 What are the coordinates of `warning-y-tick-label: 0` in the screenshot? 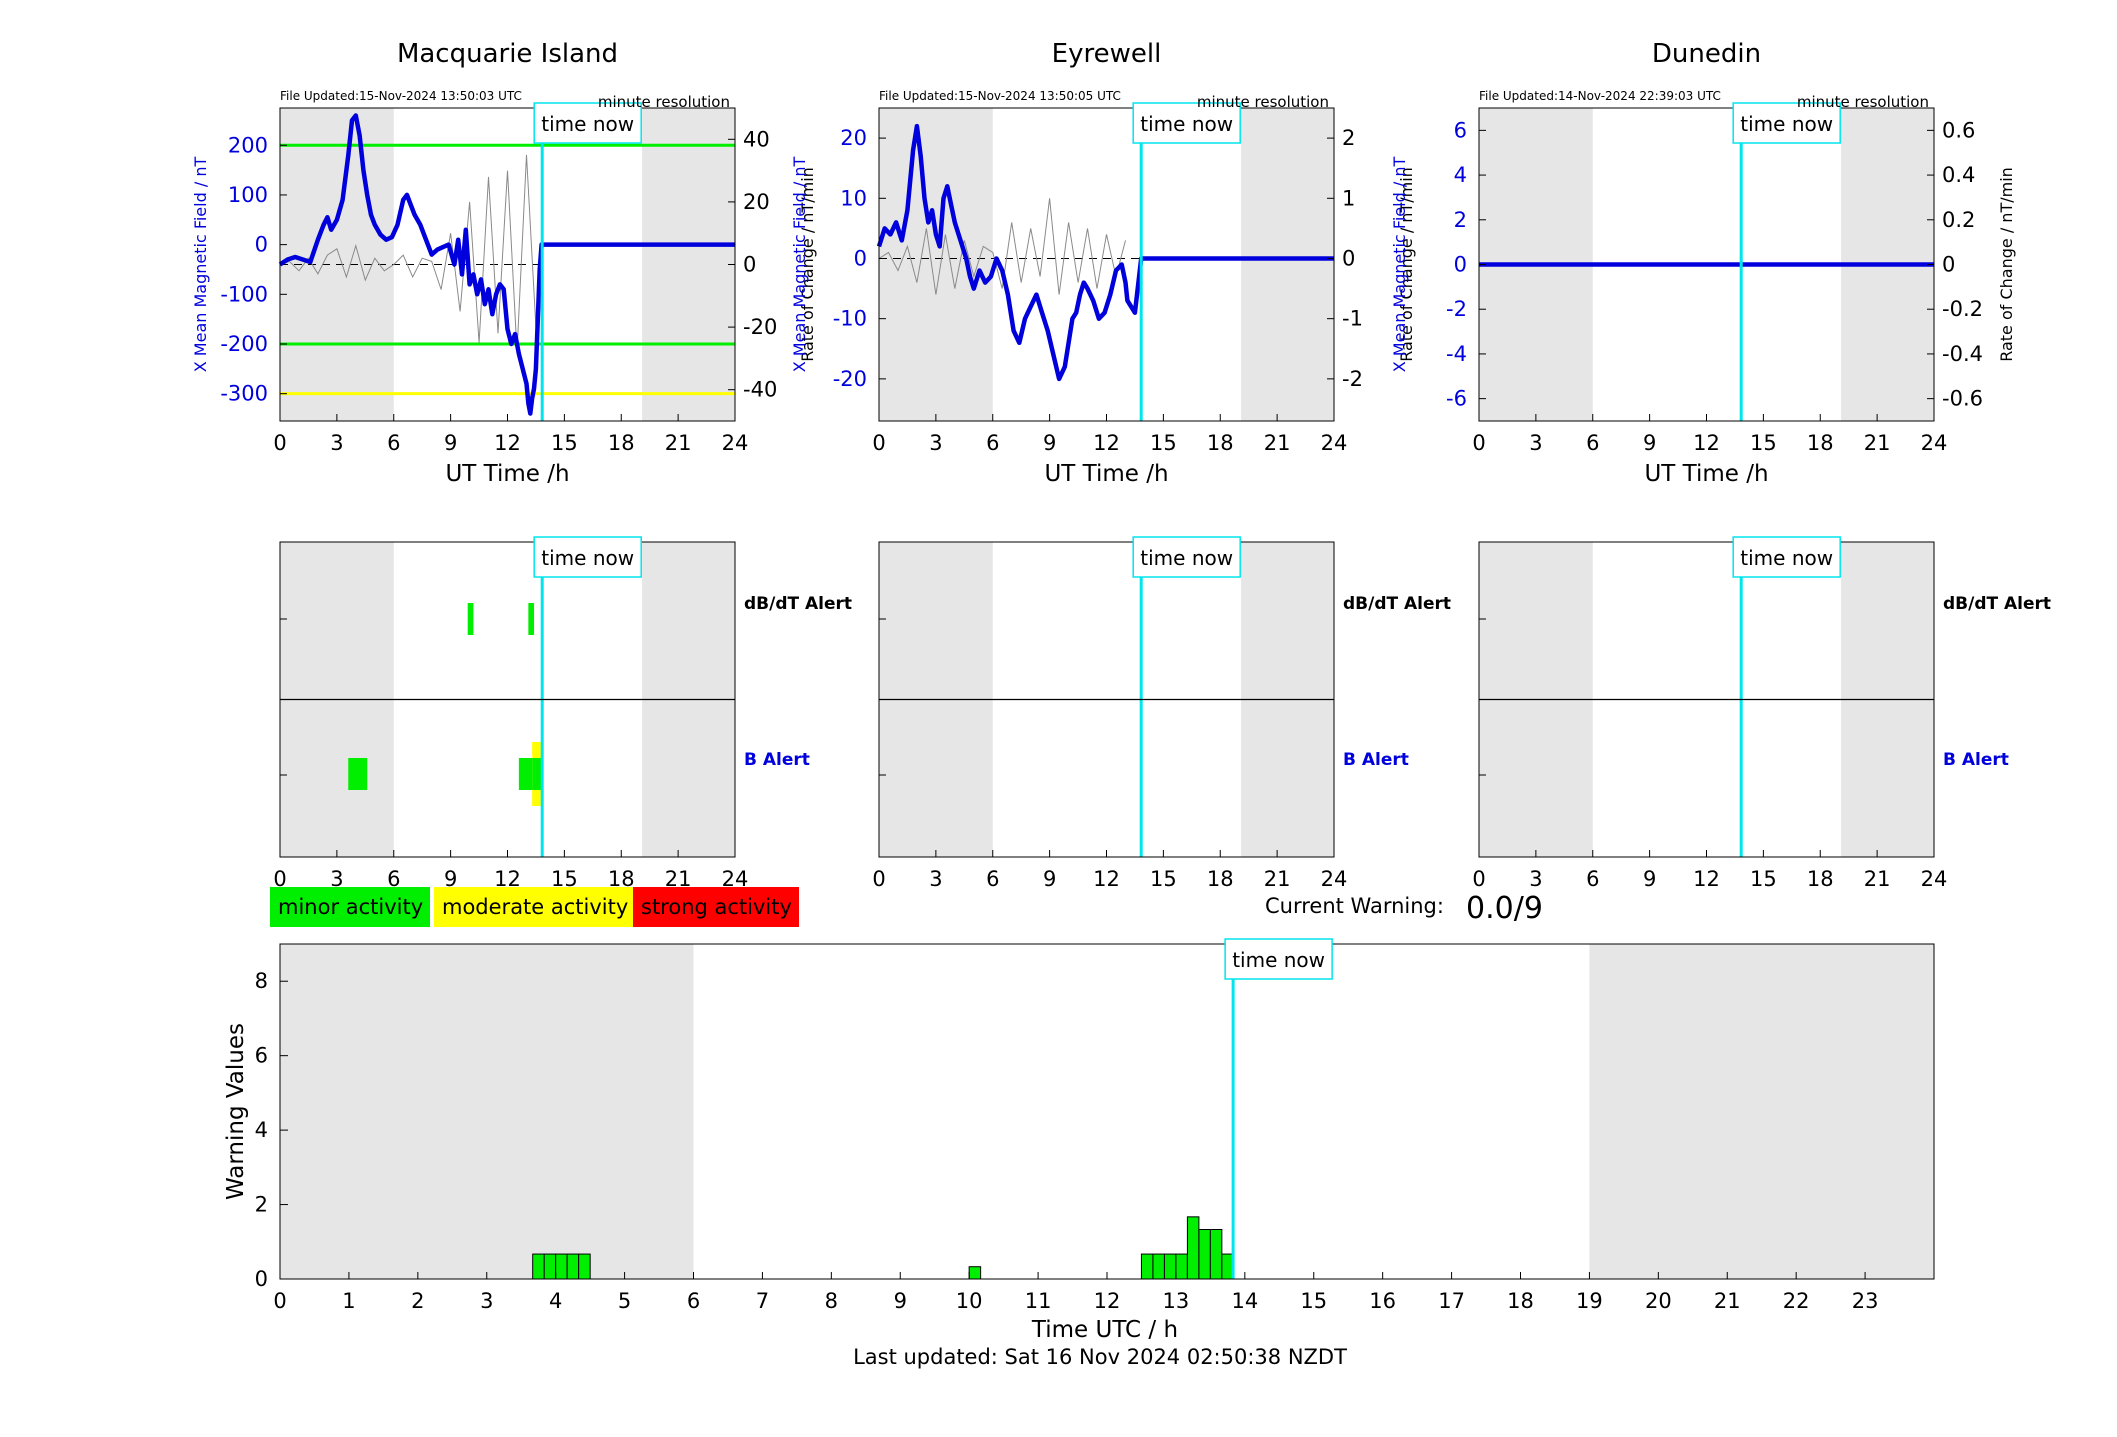 It's located at (261, 1279).